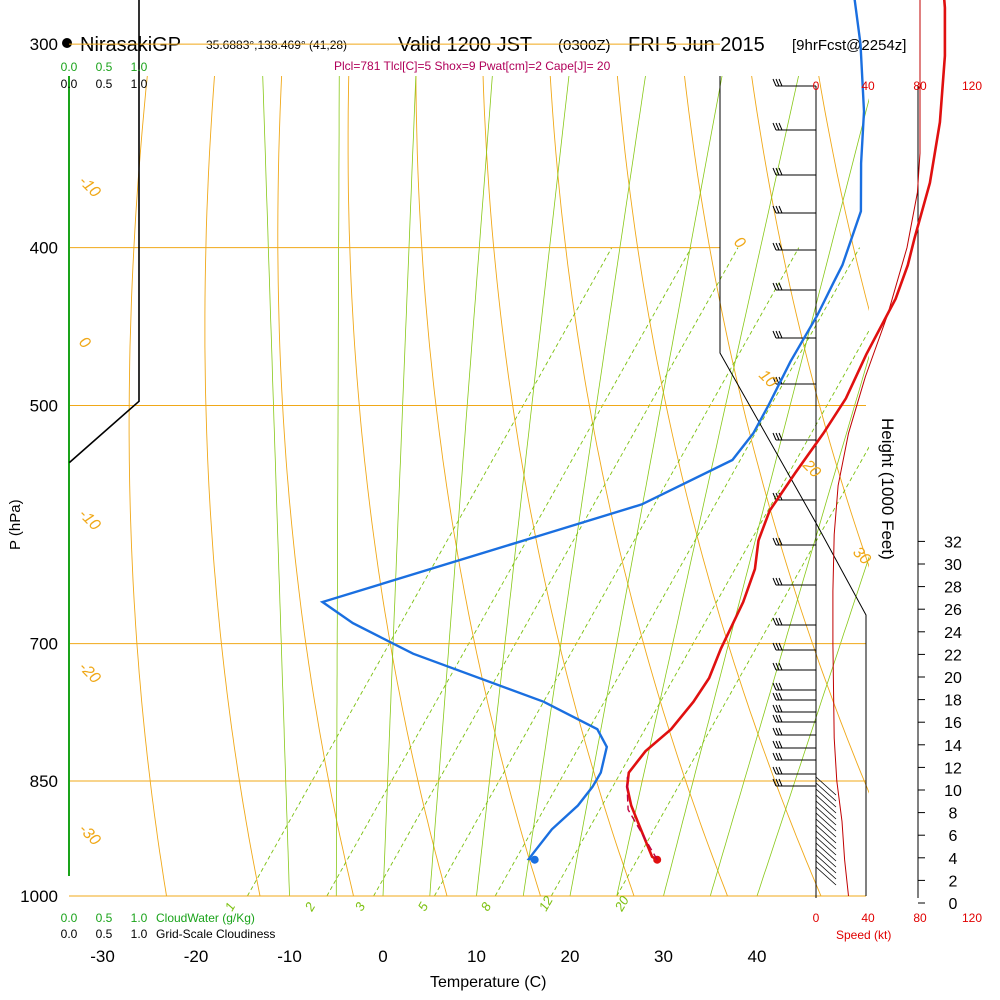 Image resolution: width=1000 pixels, height=1000 pixels. What do you see at coordinates (360, 906) in the screenshot?
I see `mixing-ratio-label: 3` at bounding box center [360, 906].